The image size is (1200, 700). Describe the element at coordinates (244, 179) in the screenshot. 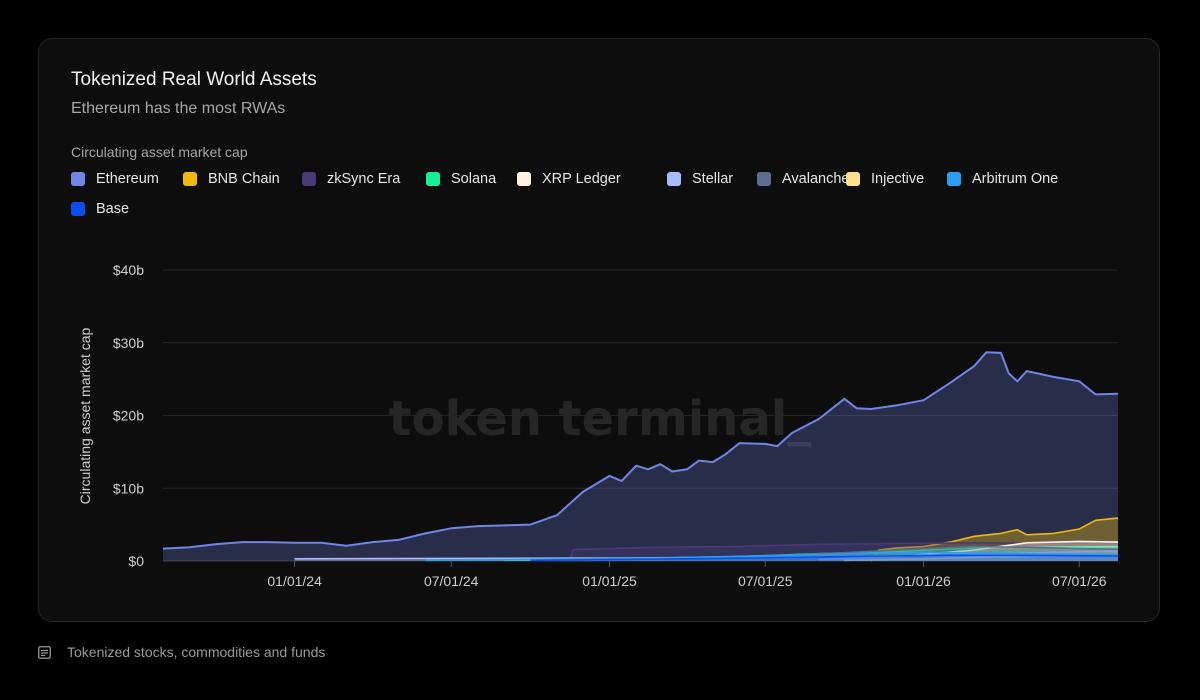

I see `legend-label: BNB Chain` at that location.